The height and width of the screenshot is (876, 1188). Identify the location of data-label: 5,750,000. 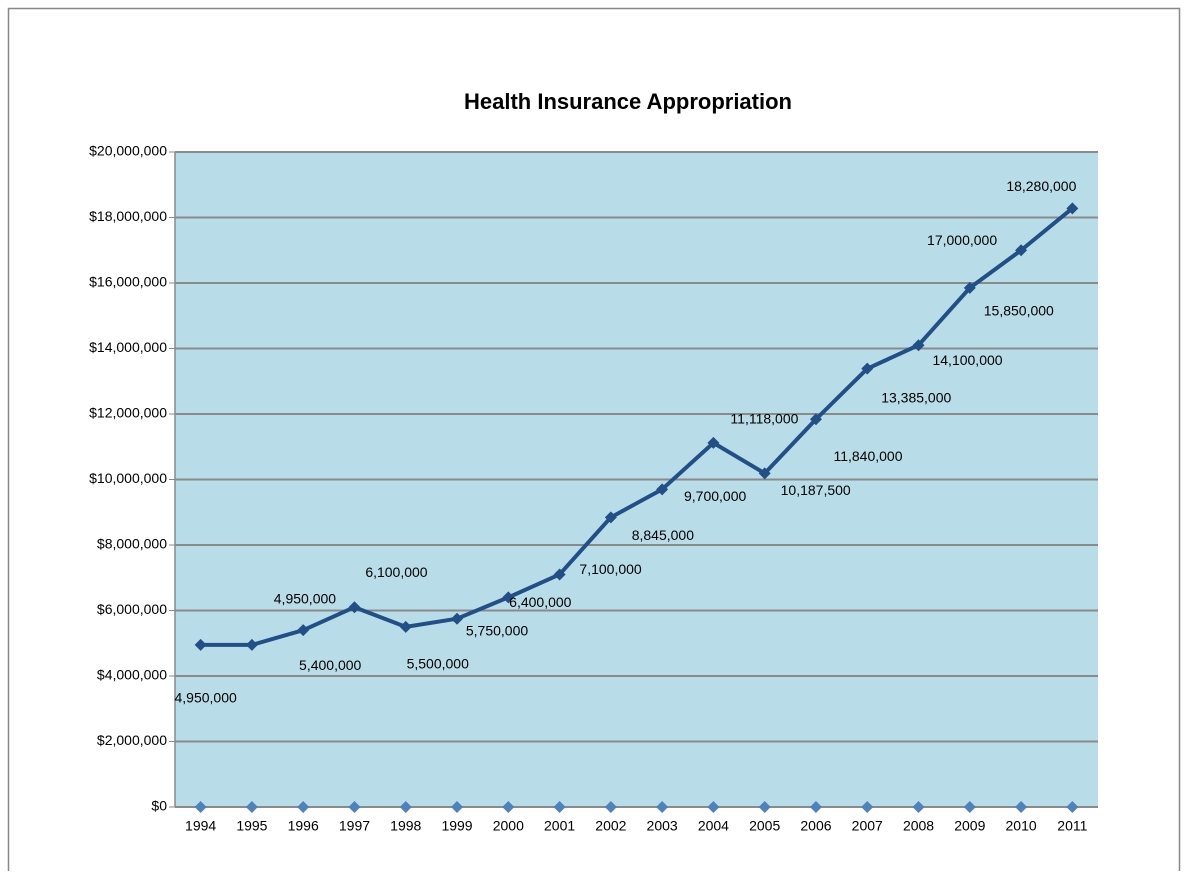
(497, 630).